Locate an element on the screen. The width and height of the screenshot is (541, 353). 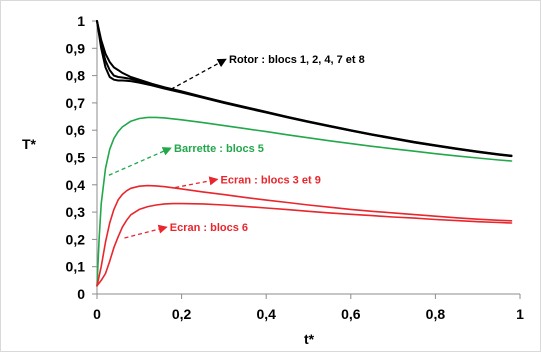
x-tick-label: 0,4 is located at coordinates (266, 314).